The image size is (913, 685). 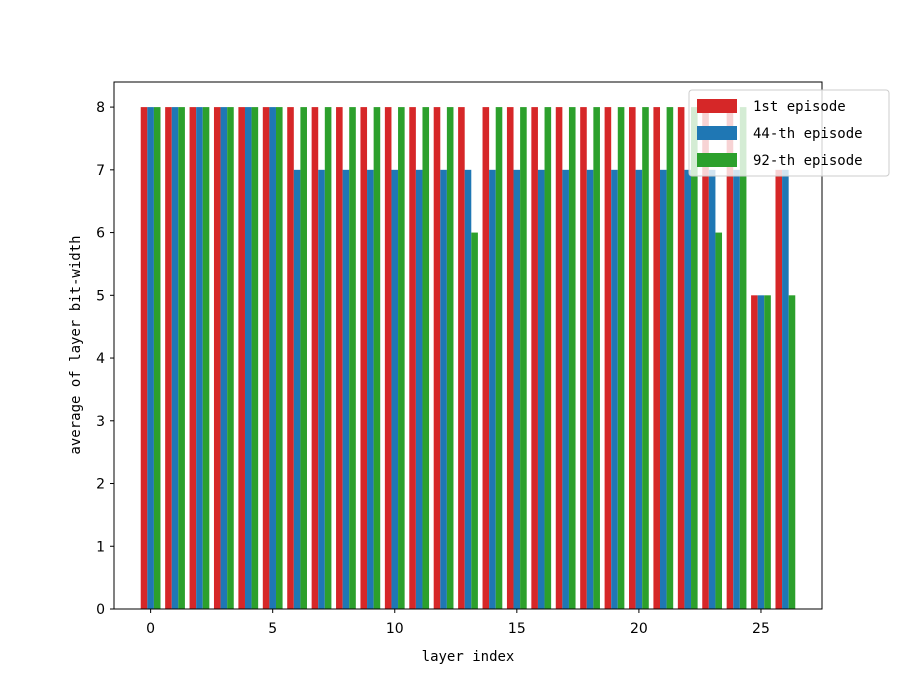 What do you see at coordinates (468, 657) in the screenshot?
I see `x-axis-label: layer index` at bounding box center [468, 657].